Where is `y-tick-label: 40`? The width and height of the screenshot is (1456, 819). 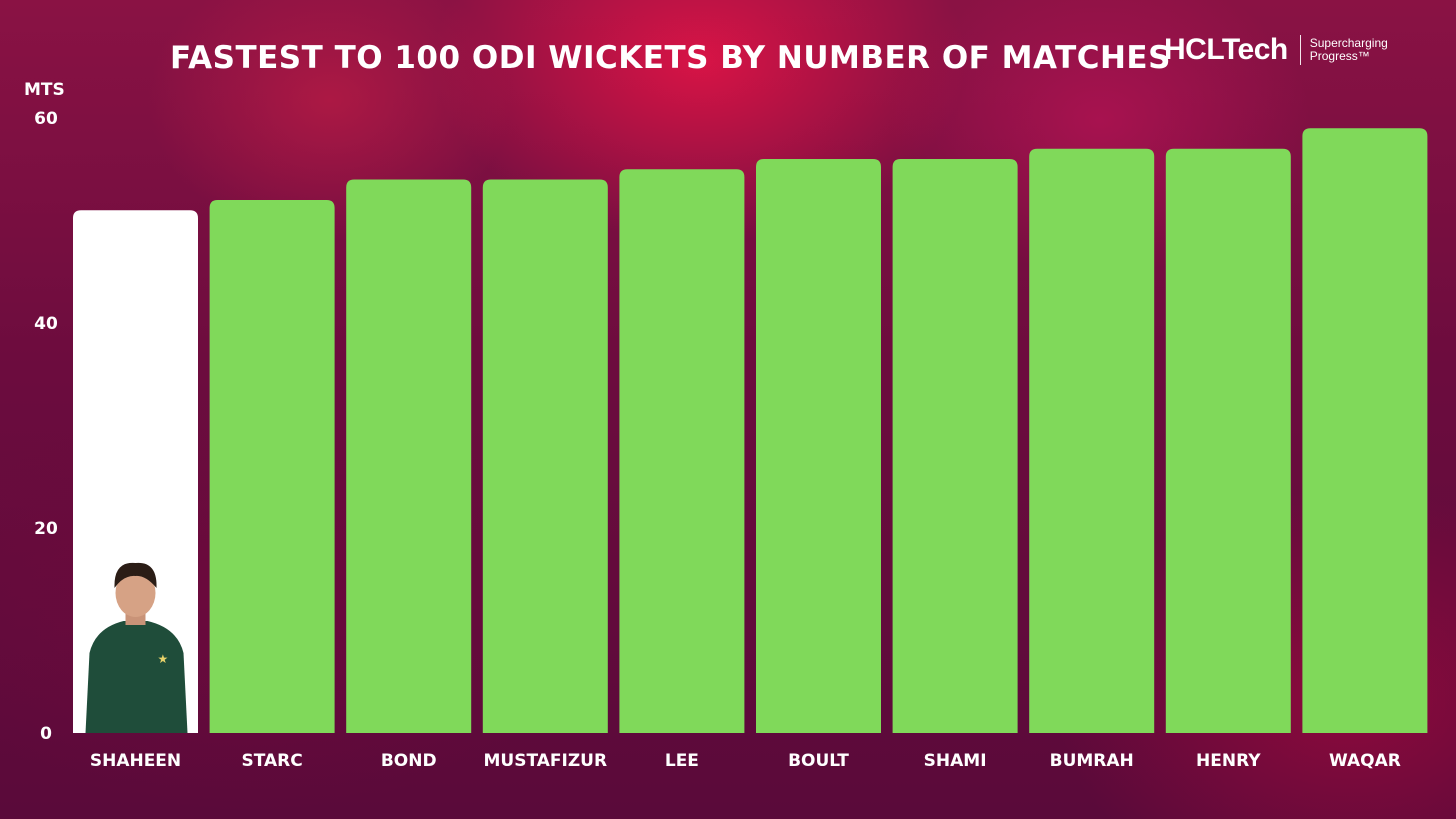 y-tick-label: 40 is located at coordinates (46, 324).